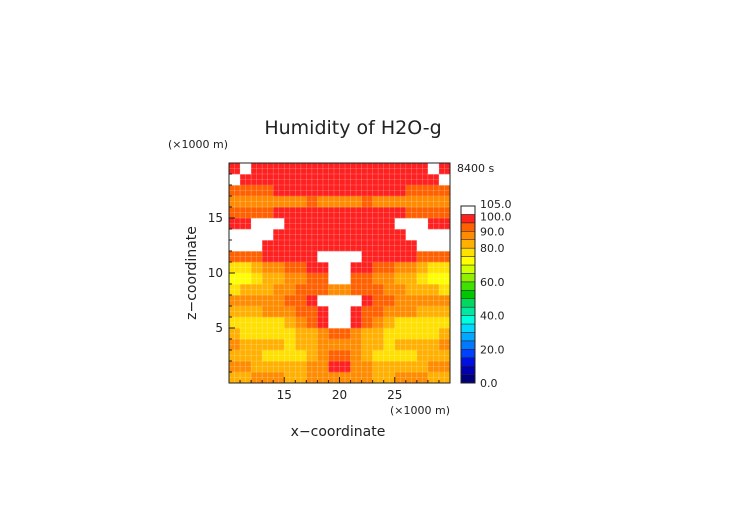  I want to click on colorbar-frame, so click(468, 294).